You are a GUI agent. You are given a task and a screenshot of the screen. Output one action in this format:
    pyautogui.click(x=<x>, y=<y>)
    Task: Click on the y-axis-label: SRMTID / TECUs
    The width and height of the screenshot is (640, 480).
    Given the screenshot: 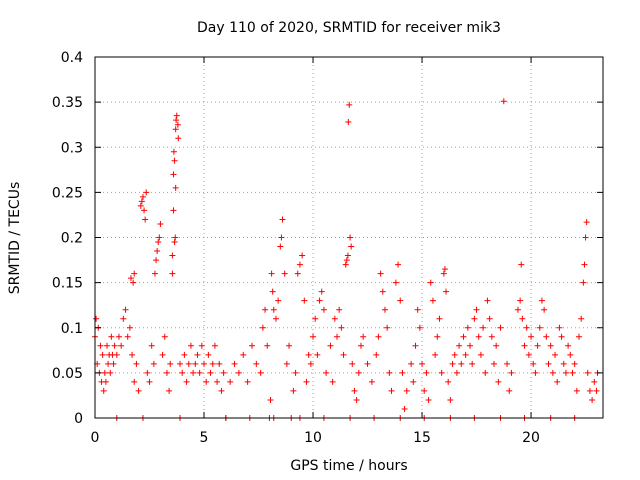 What is the action you would take?
    pyautogui.click(x=15, y=238)
    